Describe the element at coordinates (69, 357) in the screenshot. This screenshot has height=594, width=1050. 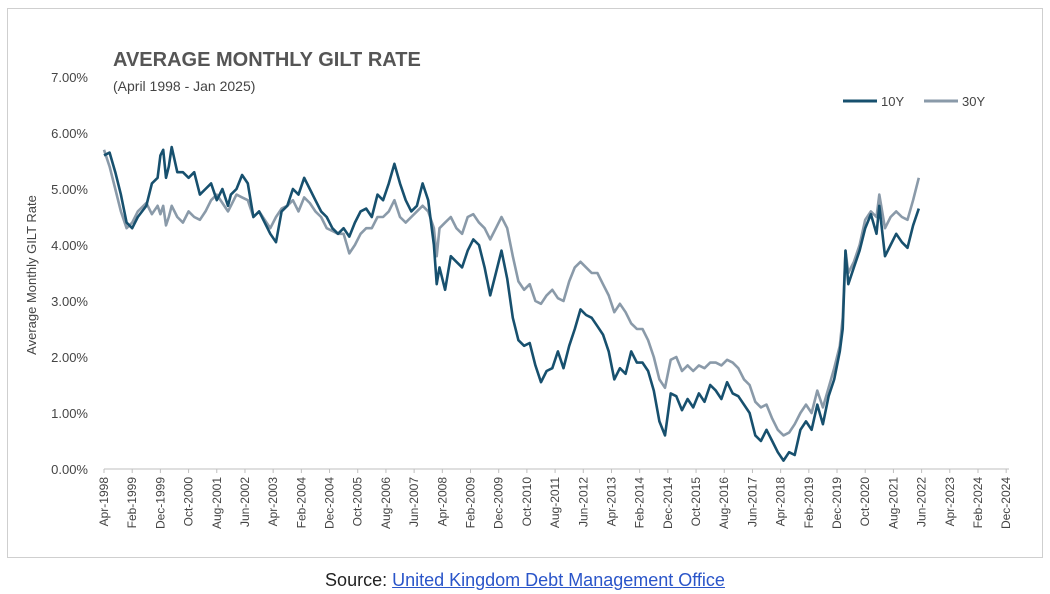
I see `y-tick-label: 2.00%` at that location.